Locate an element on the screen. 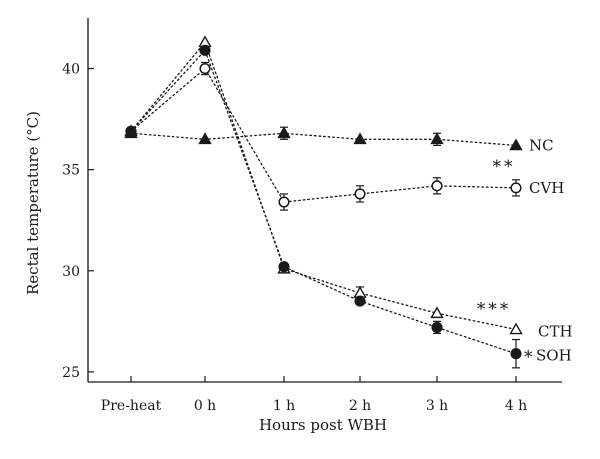 The height and width of the screenshot is (459, 600). x-axis-title: Hours post WBH is located at coordinates (323, 425).